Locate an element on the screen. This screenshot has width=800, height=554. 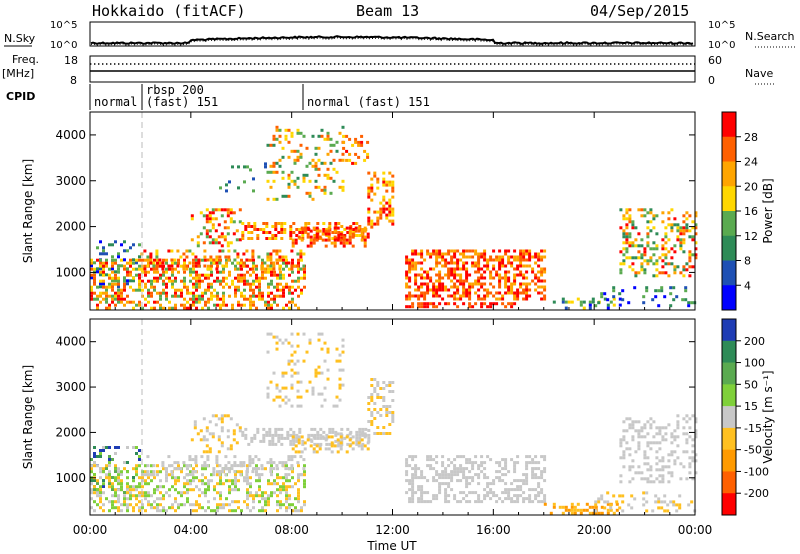
cpid-seg-fast: (fast) 151 is located at coordinates (182, 102).